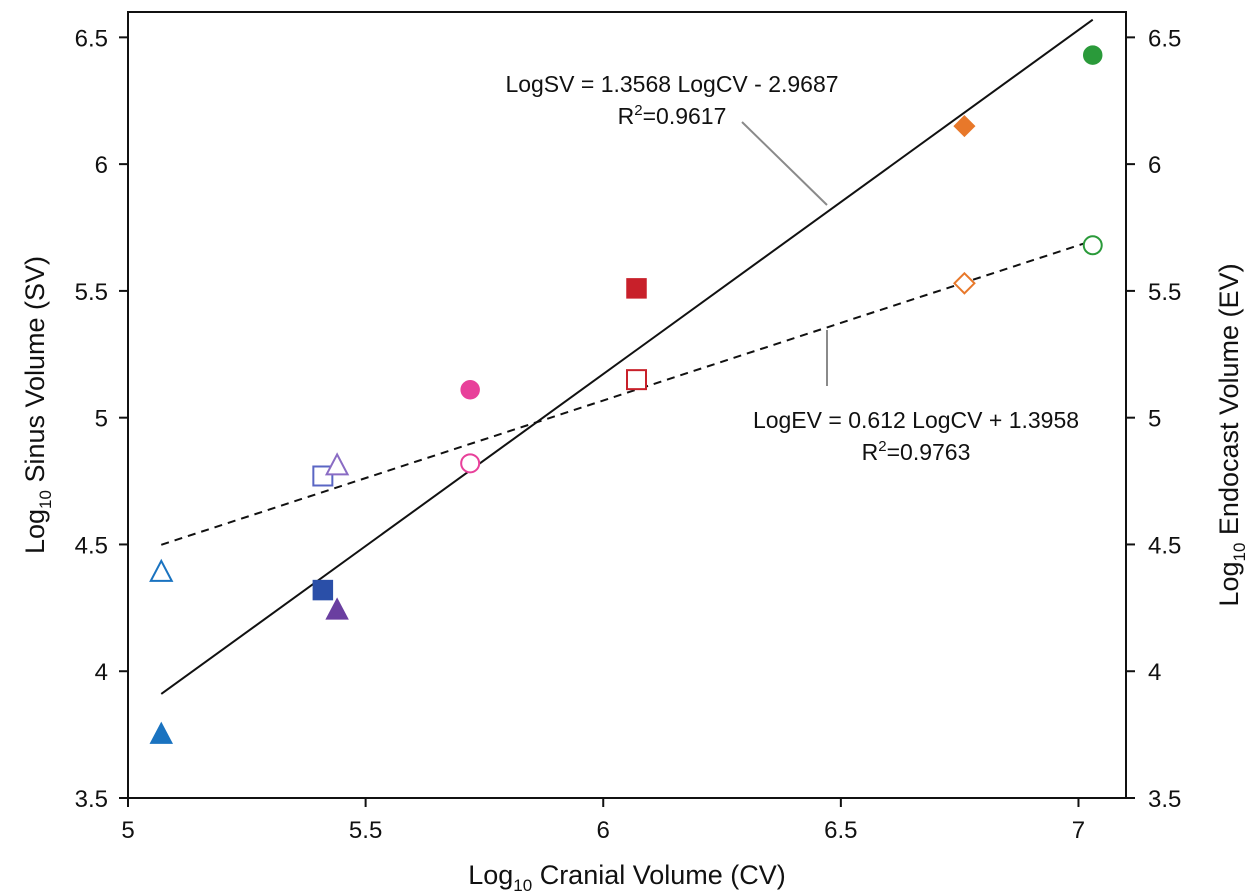 This screenshot has width=1253, height=895. Describe the element at coordinates (964, 283) in the screenshot. I see `data-point-diamond-open` at that location.